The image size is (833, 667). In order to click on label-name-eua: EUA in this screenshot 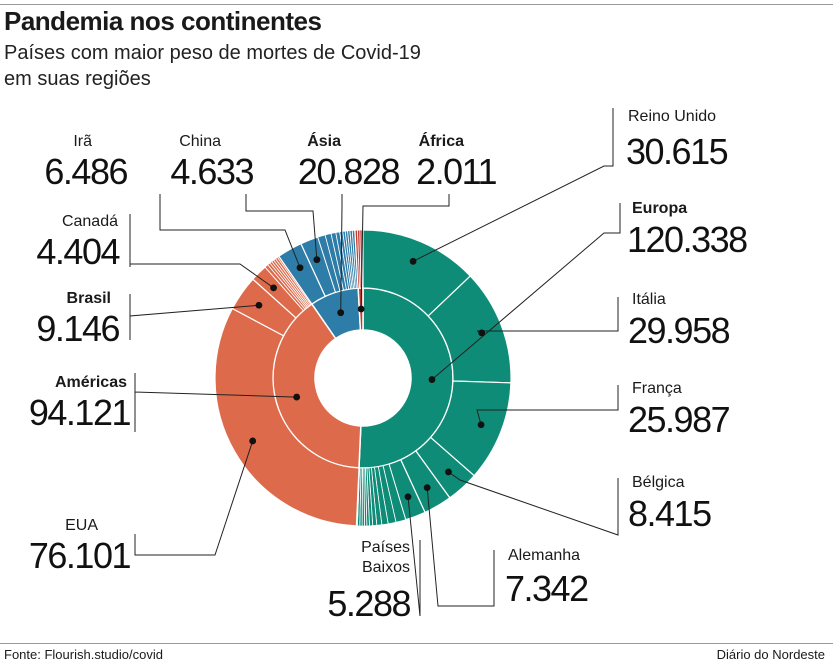, I will do `click(81, 525)`.